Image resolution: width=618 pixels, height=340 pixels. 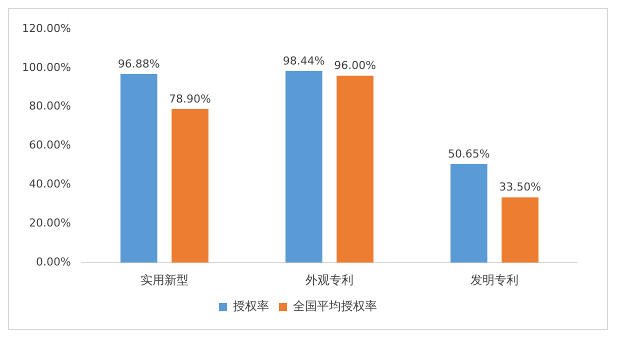 I want to click on legend-label: 授权率, so click(x=251, y=306).